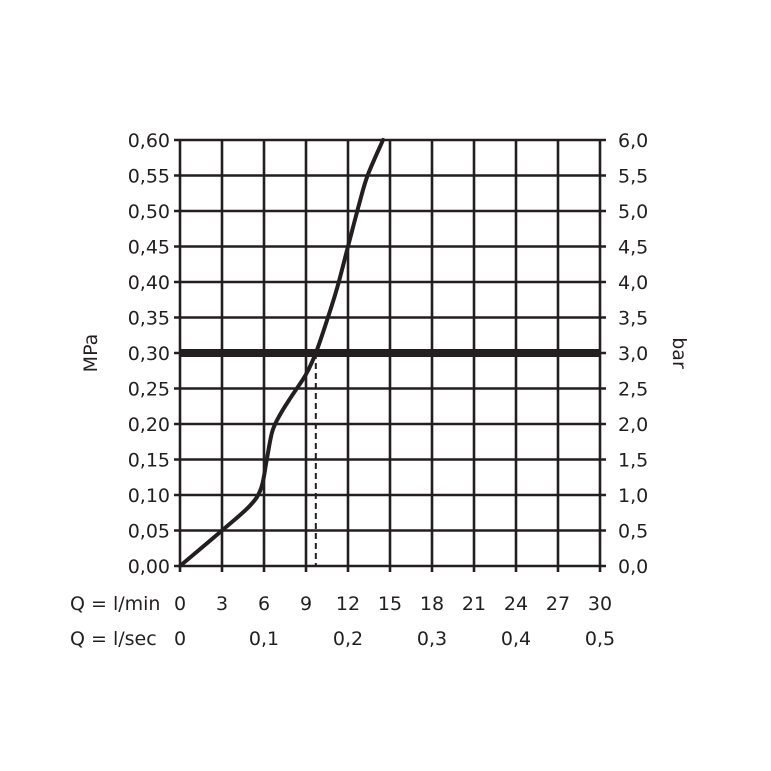  What do you see at coordinates (149, 248) in the screenshot?
I see `y-tick-label-mpa: 0,45` at bounding box center [149, 248].